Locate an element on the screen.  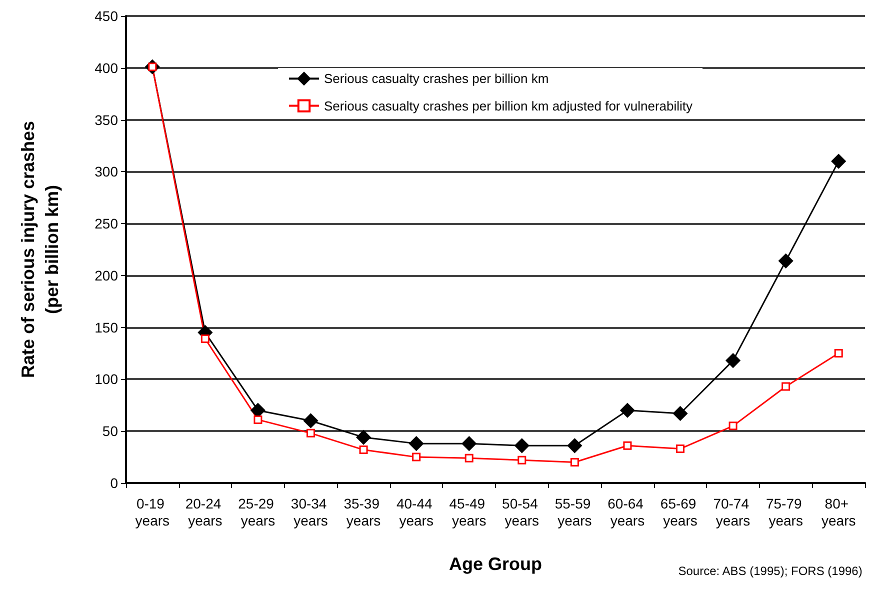
x-tick-label: 50-54 years is located at coordinates (522, 512).